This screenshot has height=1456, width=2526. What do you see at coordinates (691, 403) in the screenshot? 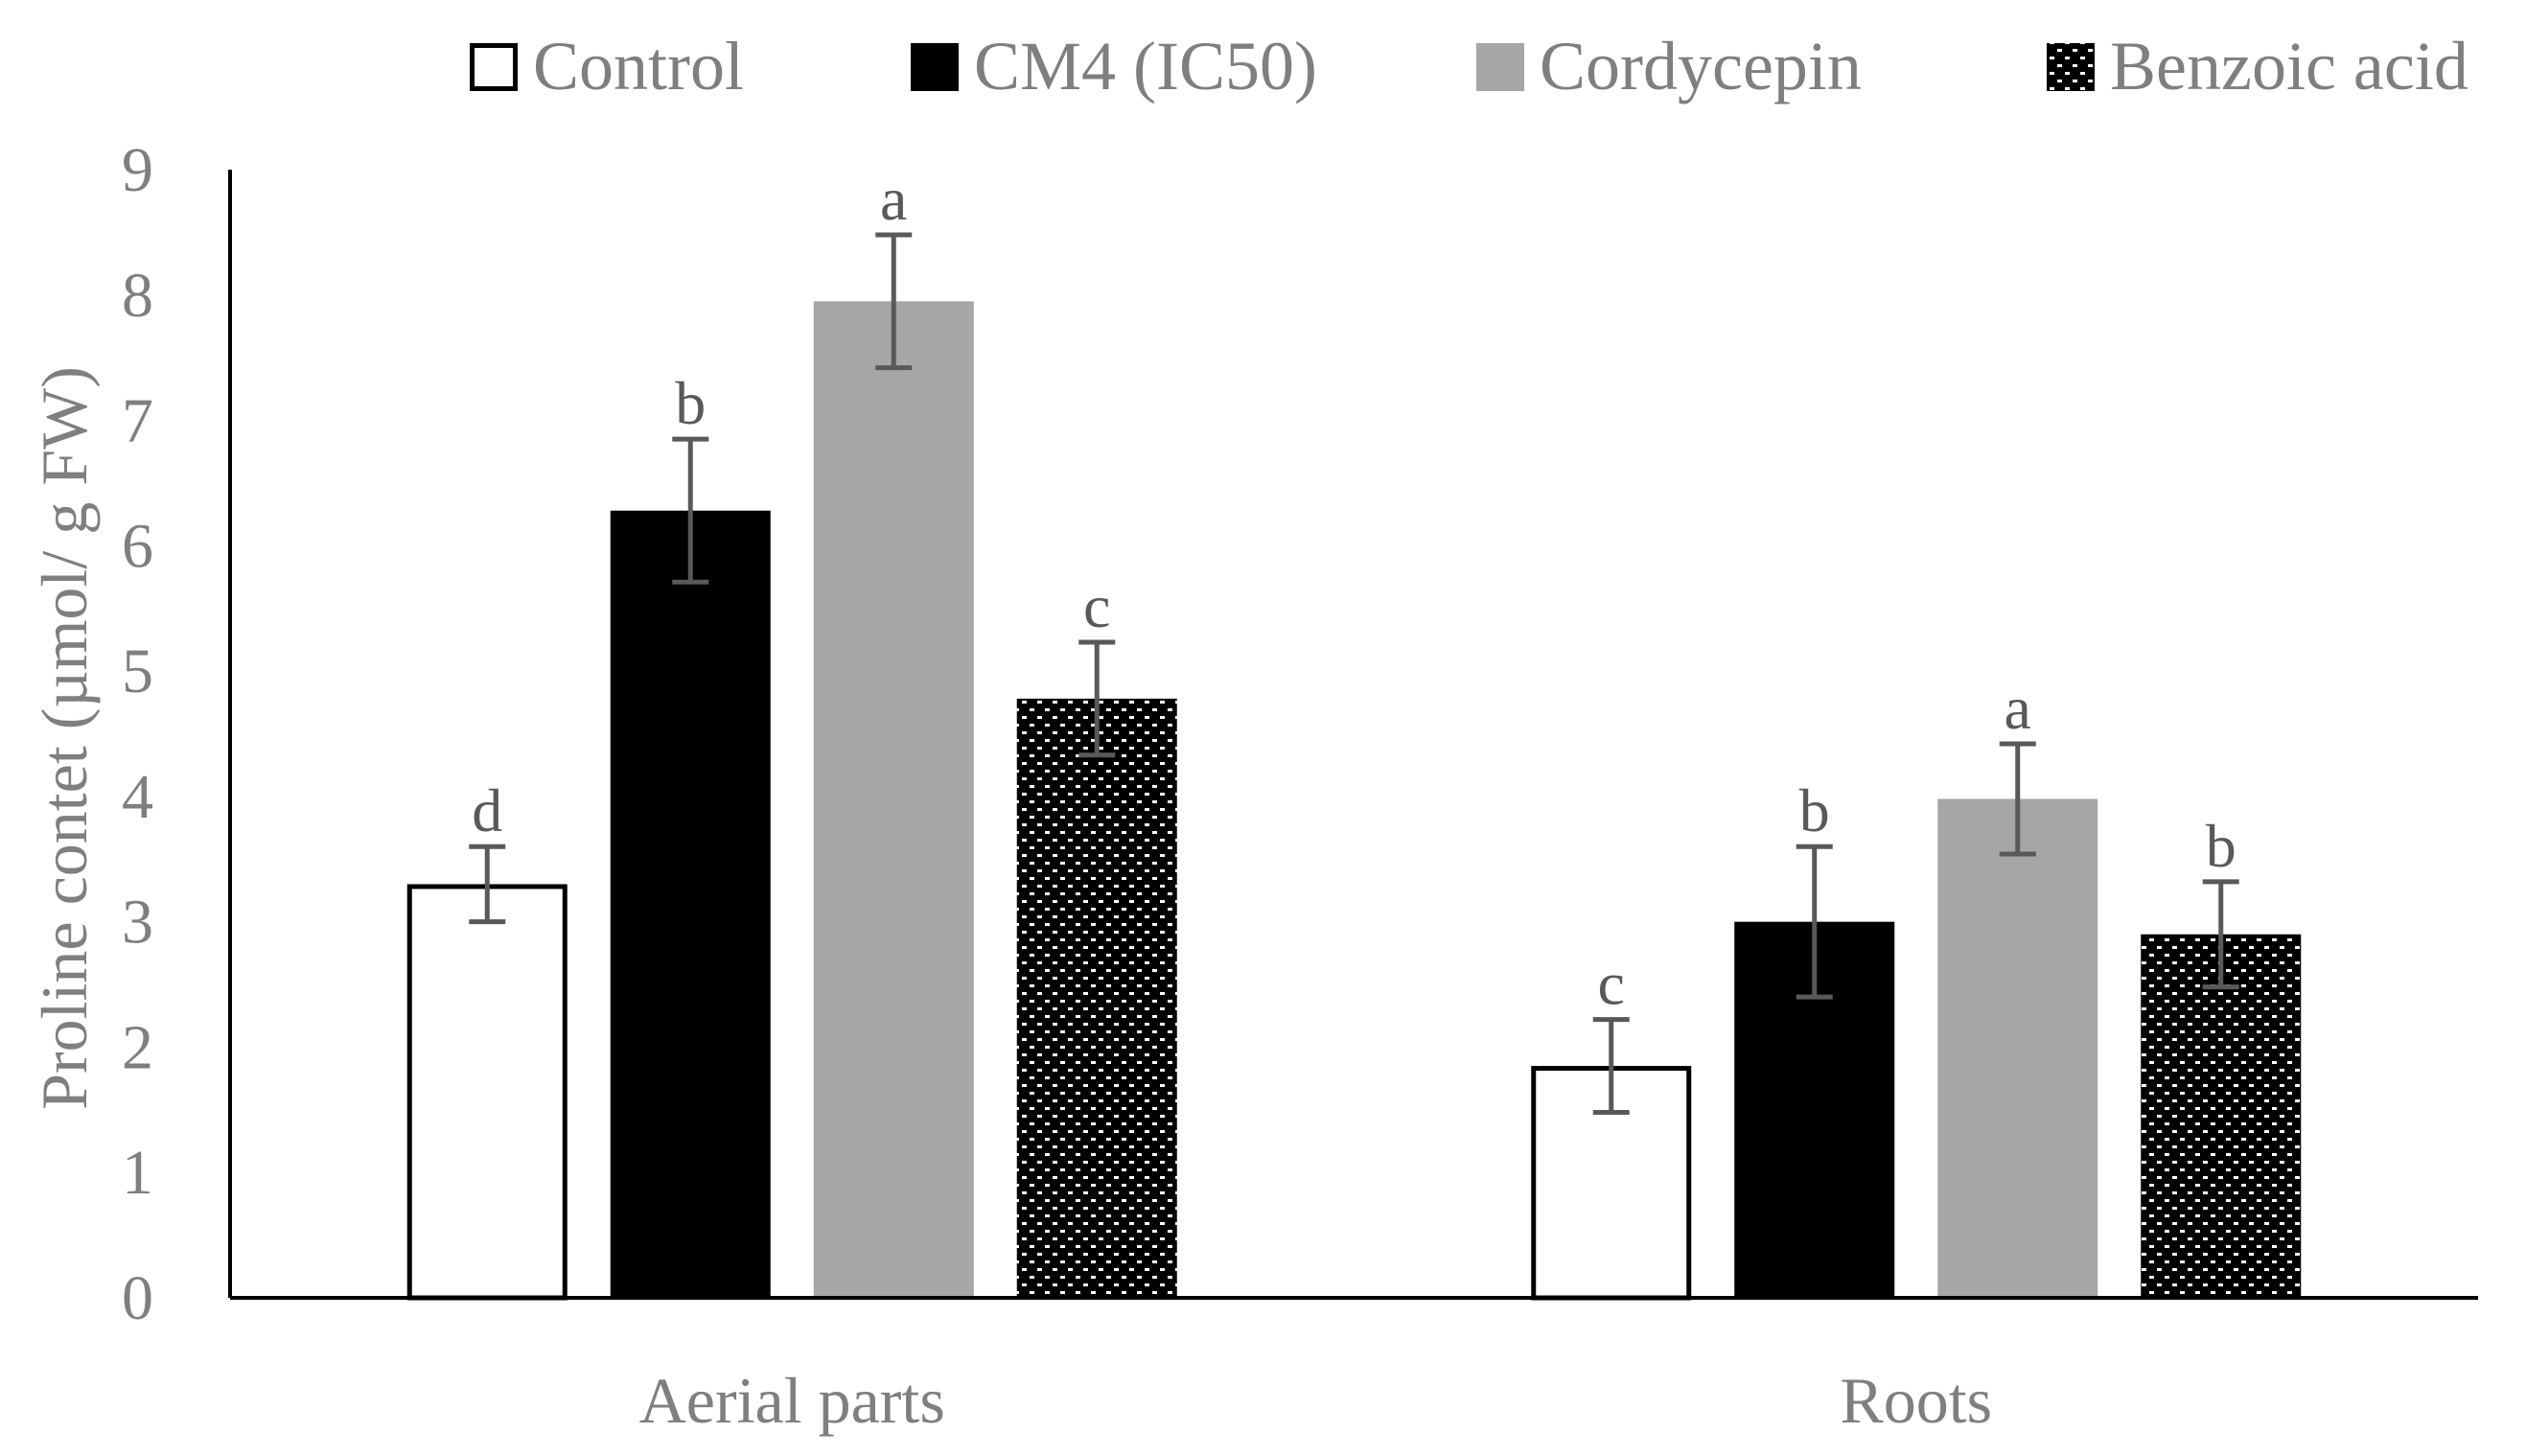
I see `significance-label-0-1: b` at bounding box center [691, 403].